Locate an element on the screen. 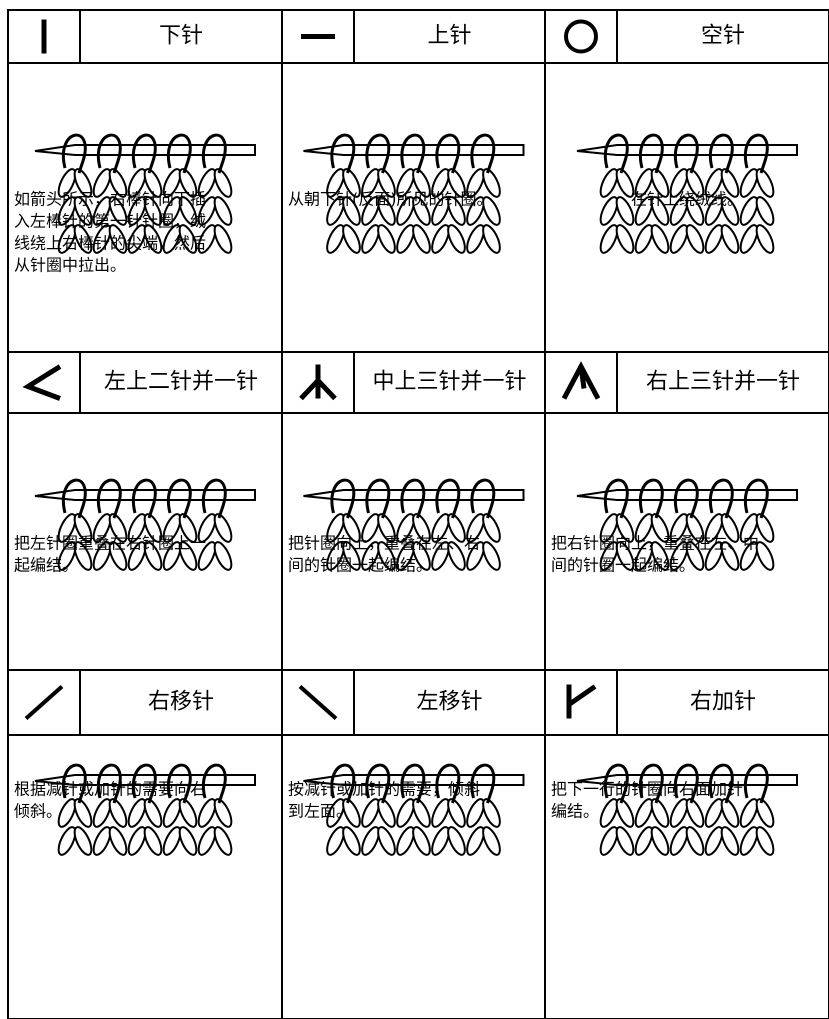 The width and height of the screenshot is (829, 1019). cell-description: 如箭头所示，右棒针向下插 is located at coordinates (110, 199).